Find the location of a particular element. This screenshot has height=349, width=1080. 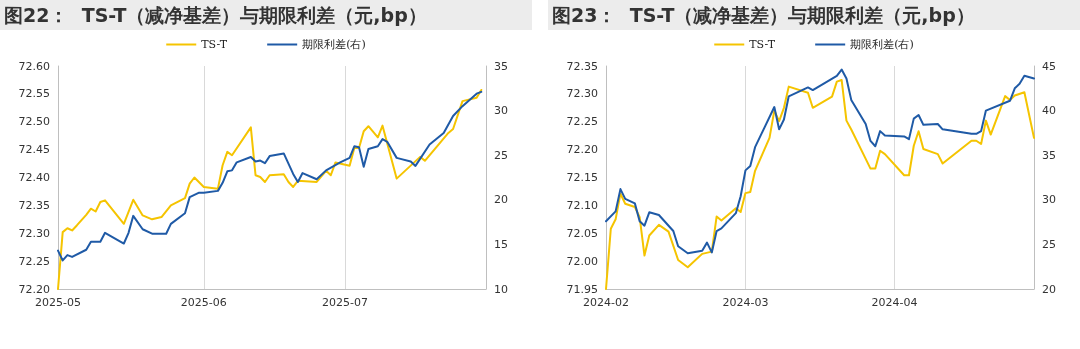

y-tick-label: 71.95 is located at coordinates (582, 289).